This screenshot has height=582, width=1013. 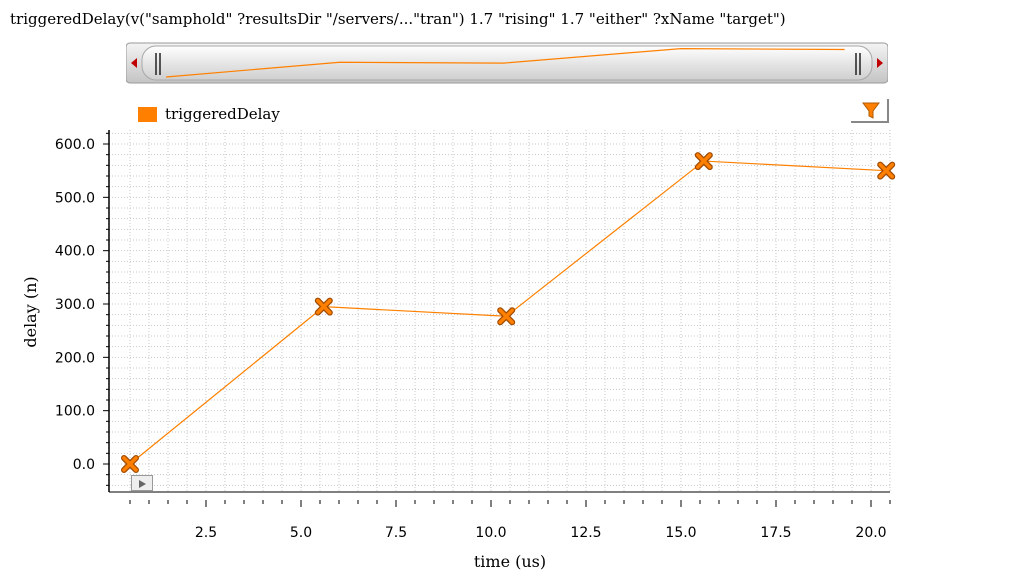 What do you see at coordinates (396, 533) in the screenshot?
I see `x-tick-label: 7.5` at bounding box center [396, 533].